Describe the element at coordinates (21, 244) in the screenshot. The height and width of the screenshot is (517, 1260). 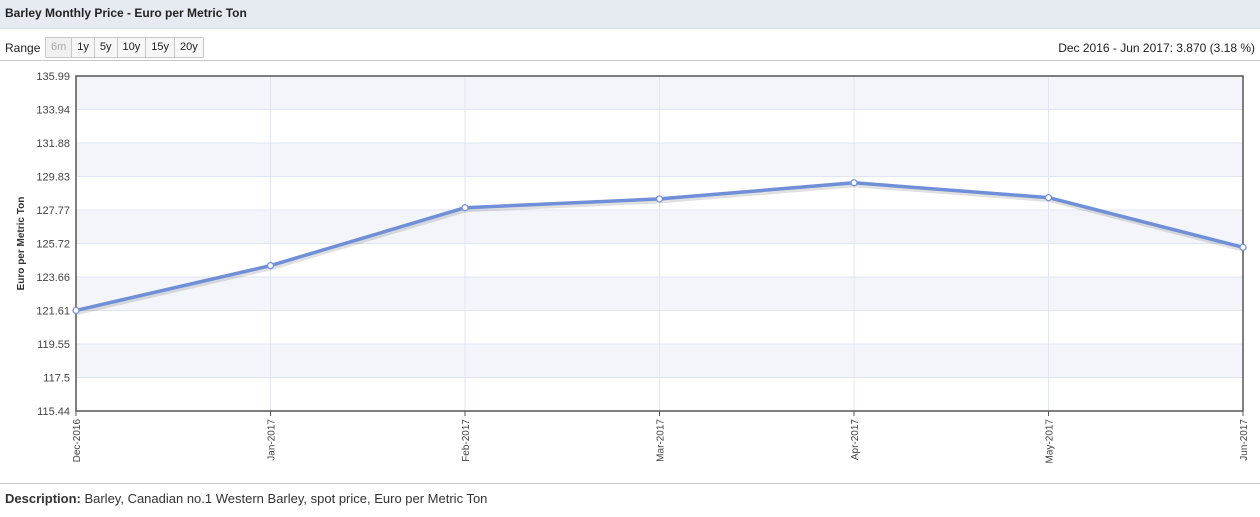
I see `y-axis-title: Euro per Metric Ton` at that location.